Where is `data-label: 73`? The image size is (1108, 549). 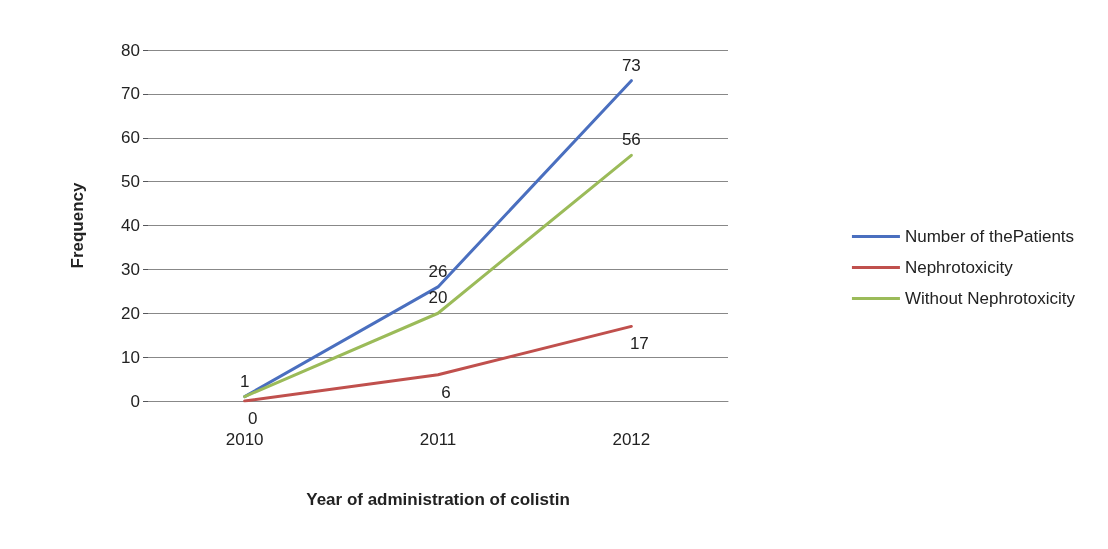
data-label: 73 is located at coordinates (631, 65).